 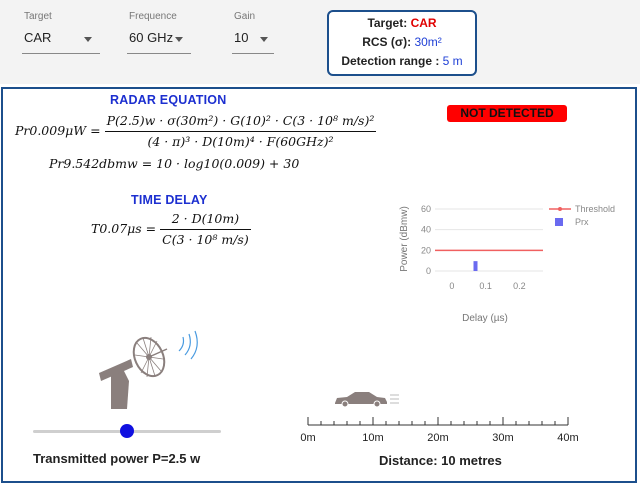 What do you see at coordinates (307, 438) in the screenshot?
I see `ruler-label: 0m` at bounding box center [307, 438].